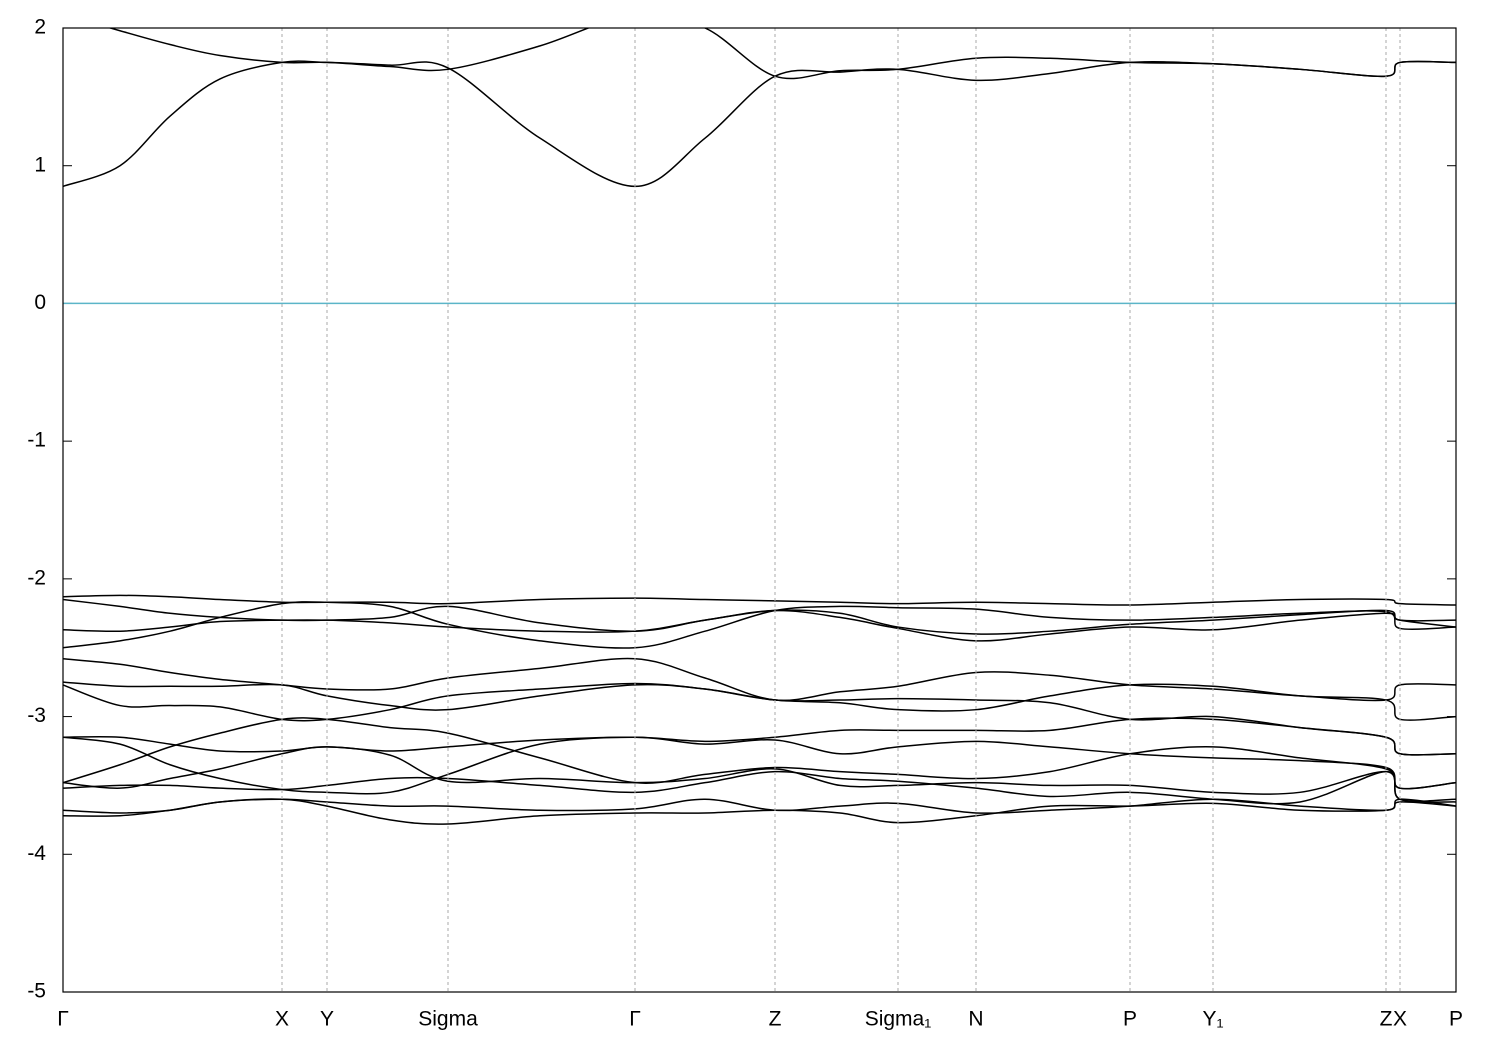 Image resolution: width=1500 pixels, height=1050 pixels. Describe the element at coordinates (36, 991) in the screenshot. I see `y-tick-label: -5` at that location.